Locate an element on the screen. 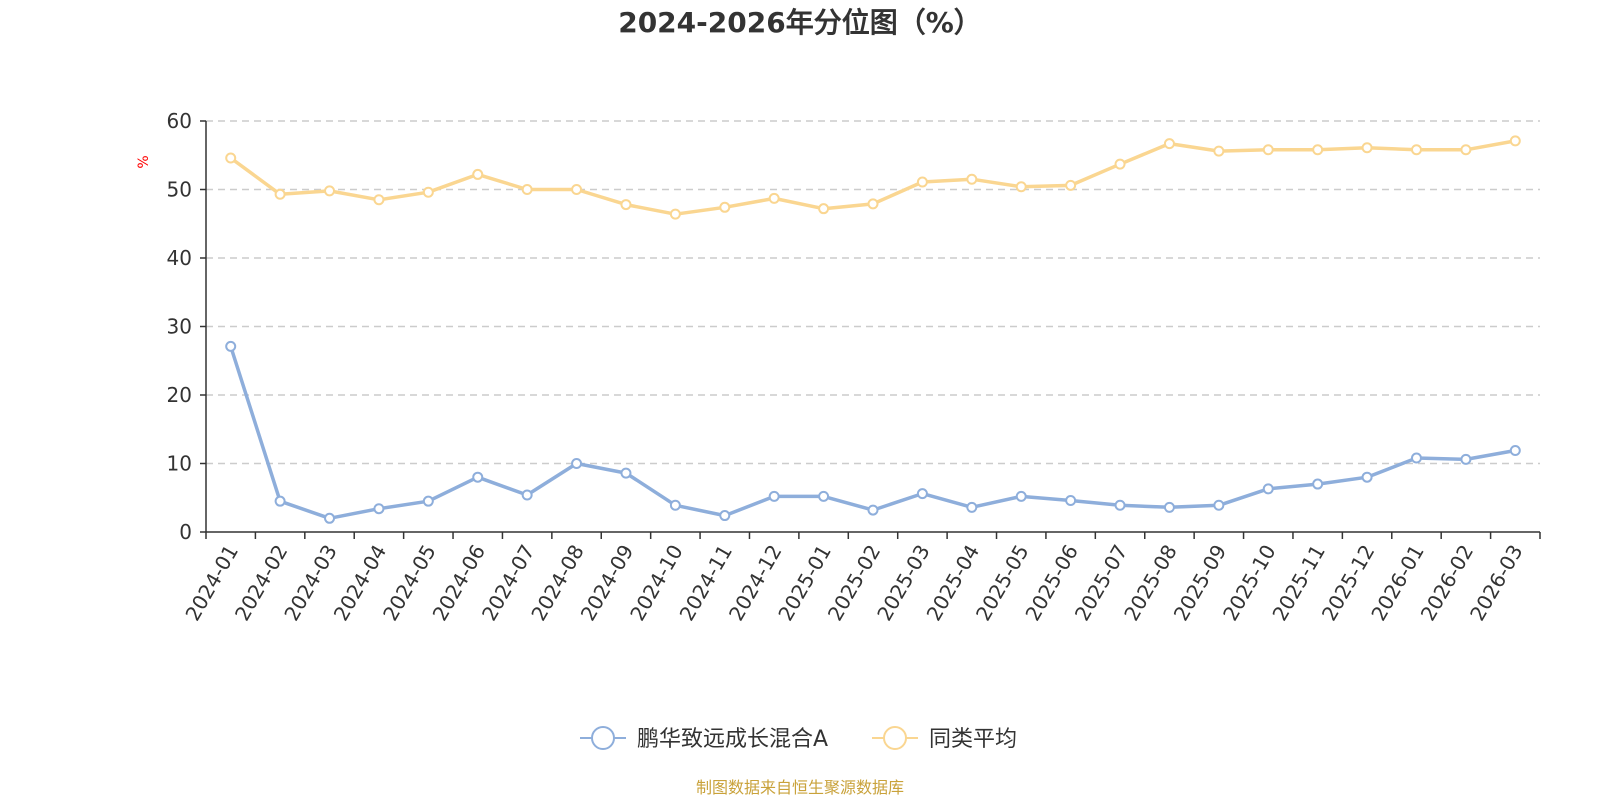  y-tick-label: 50 is located at coordinates (179, 190).